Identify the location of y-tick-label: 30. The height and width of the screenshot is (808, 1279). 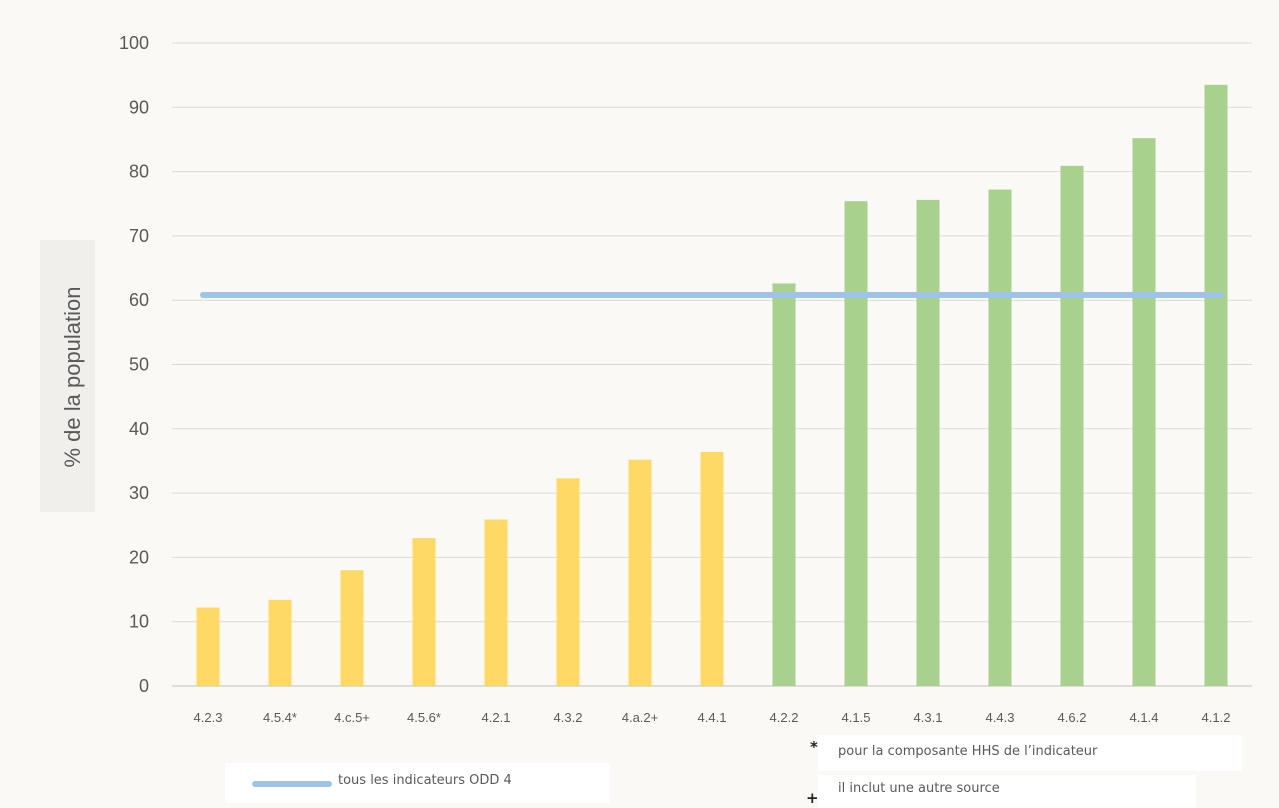
(139, 493).